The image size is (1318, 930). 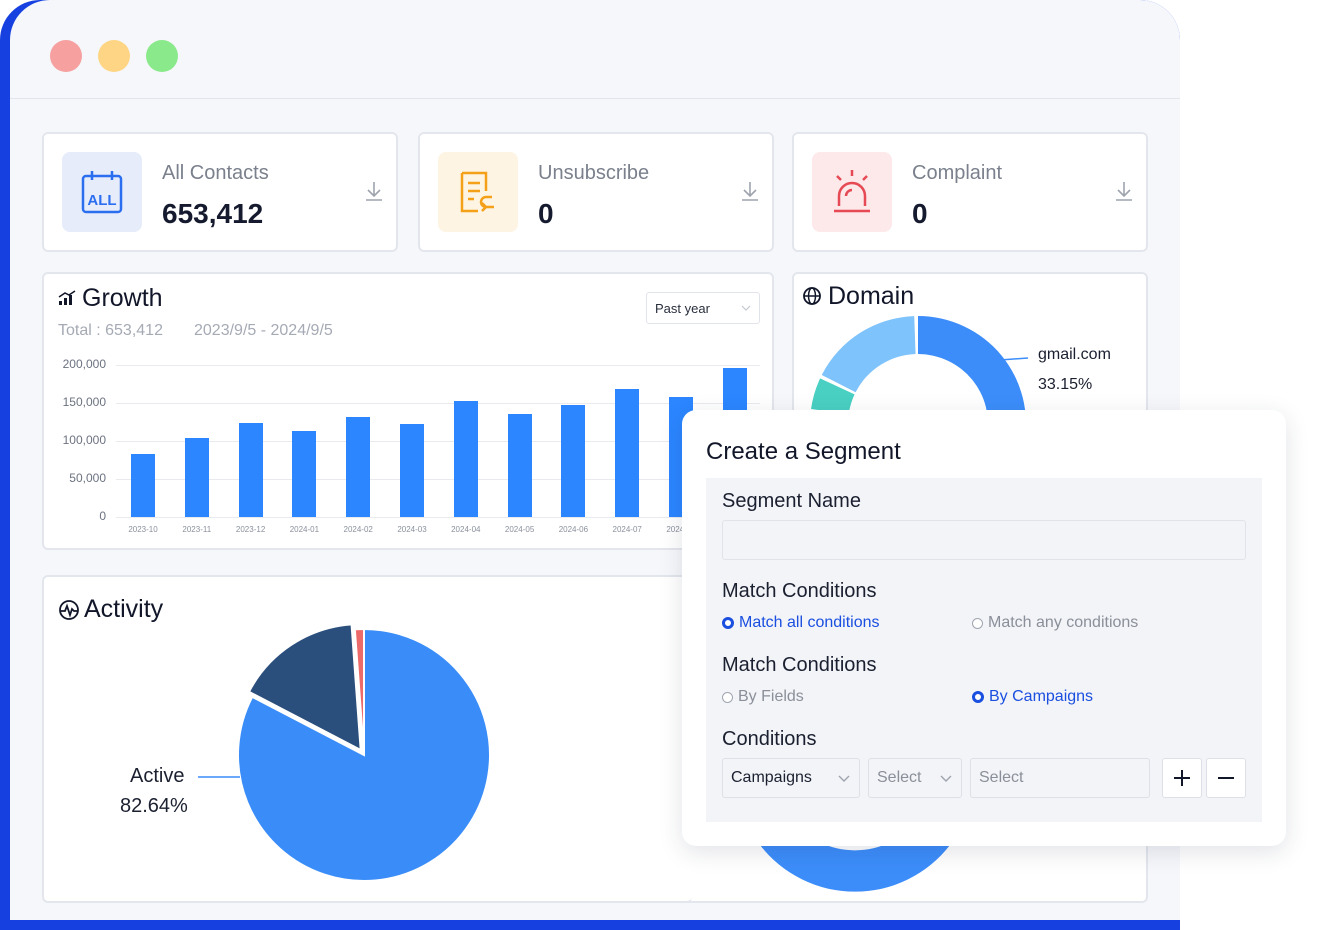 I want to click on x-tick-label: 2024-01, so click(x=304, y=529).